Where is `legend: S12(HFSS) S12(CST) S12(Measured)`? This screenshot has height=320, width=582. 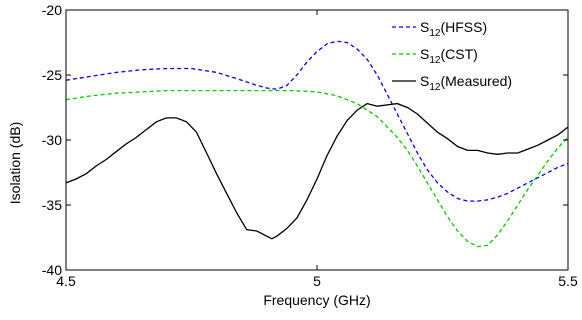
legend: S12(HFSS) S12(CST) S12(Measured) is located at coordinates (452, 56).